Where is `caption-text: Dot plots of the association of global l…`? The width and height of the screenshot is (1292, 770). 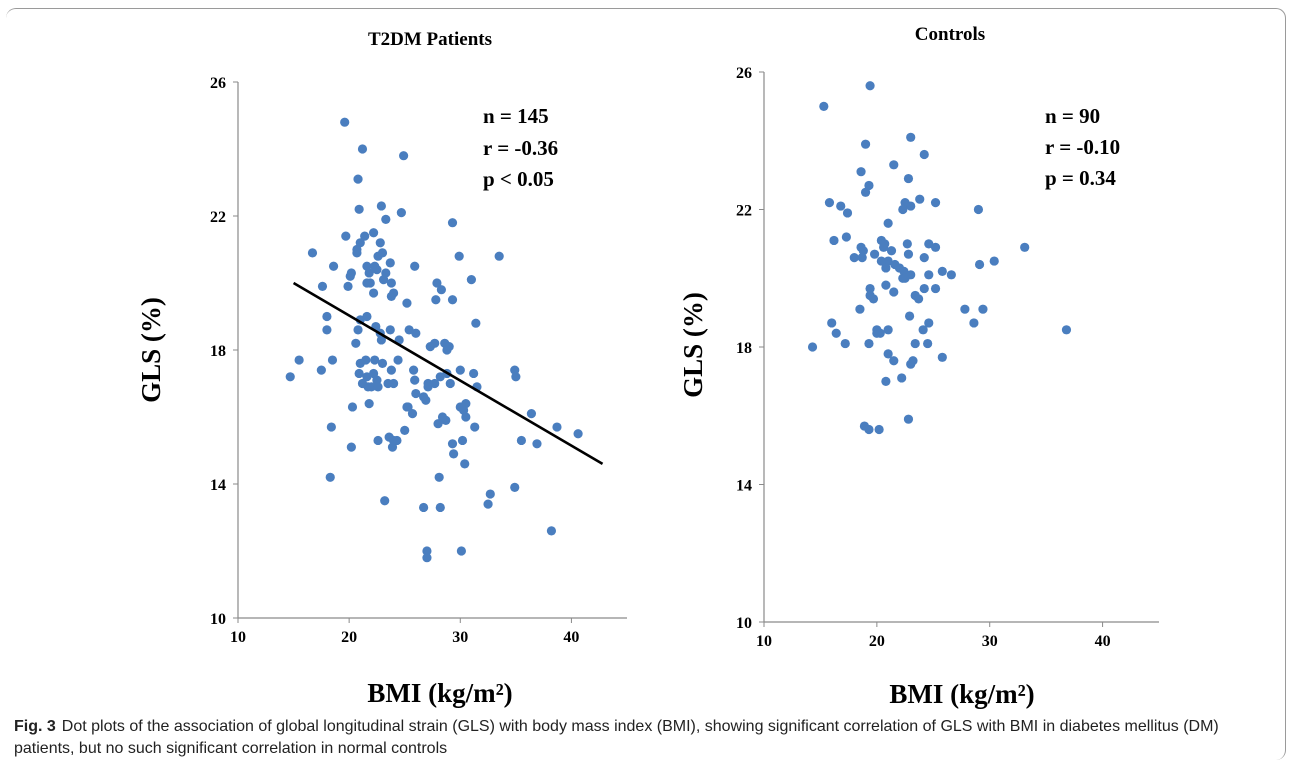
caption-text: Dot plots of the association of global l… is located at coordinates (616, 737).